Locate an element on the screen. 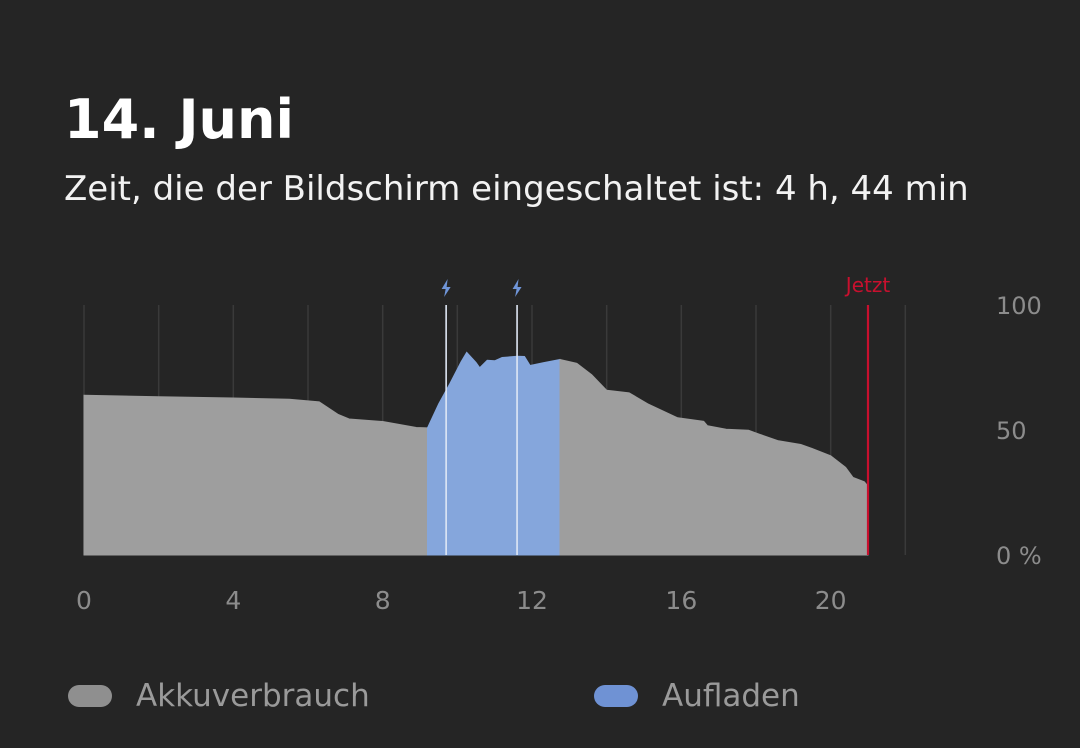  legend-item-charging: Aufladen is located at coordinates (697, 696).